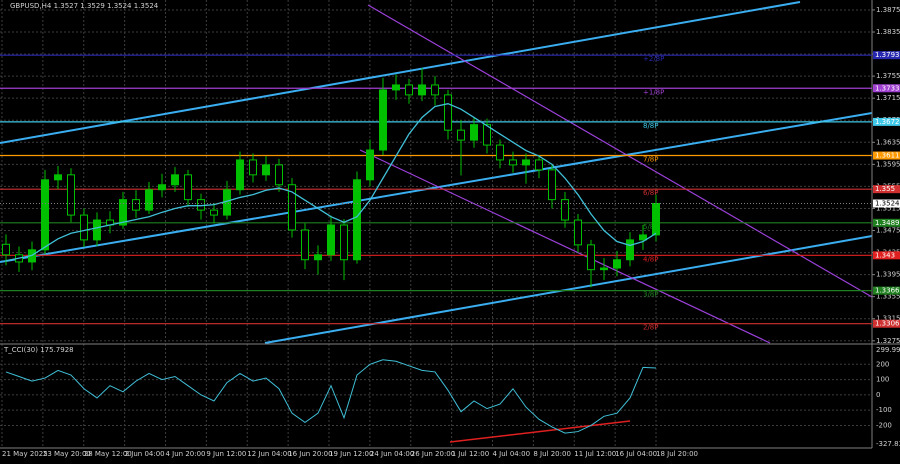  What do you see at coordinates (108, 454) in the screenshot?
I see `x-tick-label: 28 May 12:00` at bounding box center [108, 454].